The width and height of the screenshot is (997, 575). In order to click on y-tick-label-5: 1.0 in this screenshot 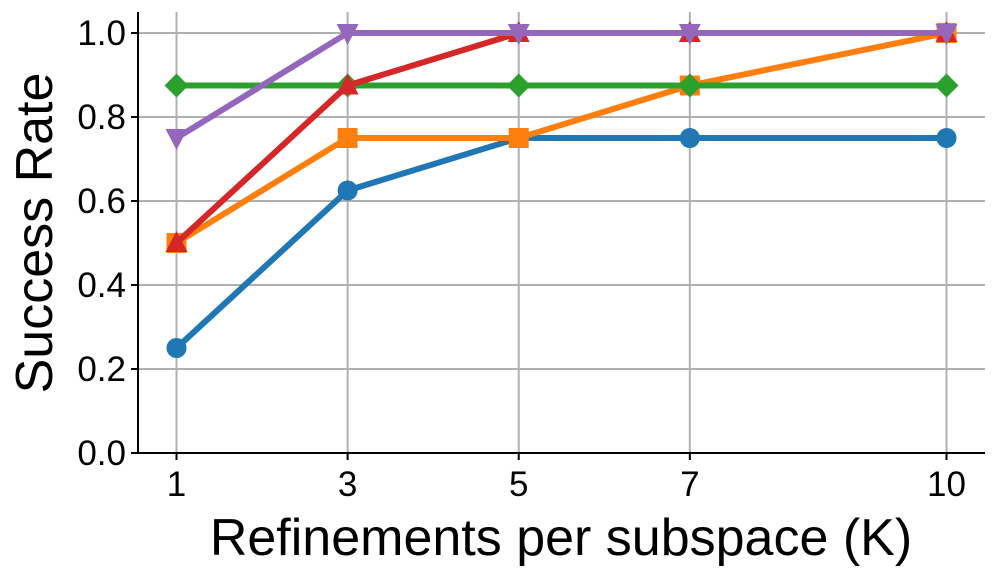, I will do `click(101, 33)`.